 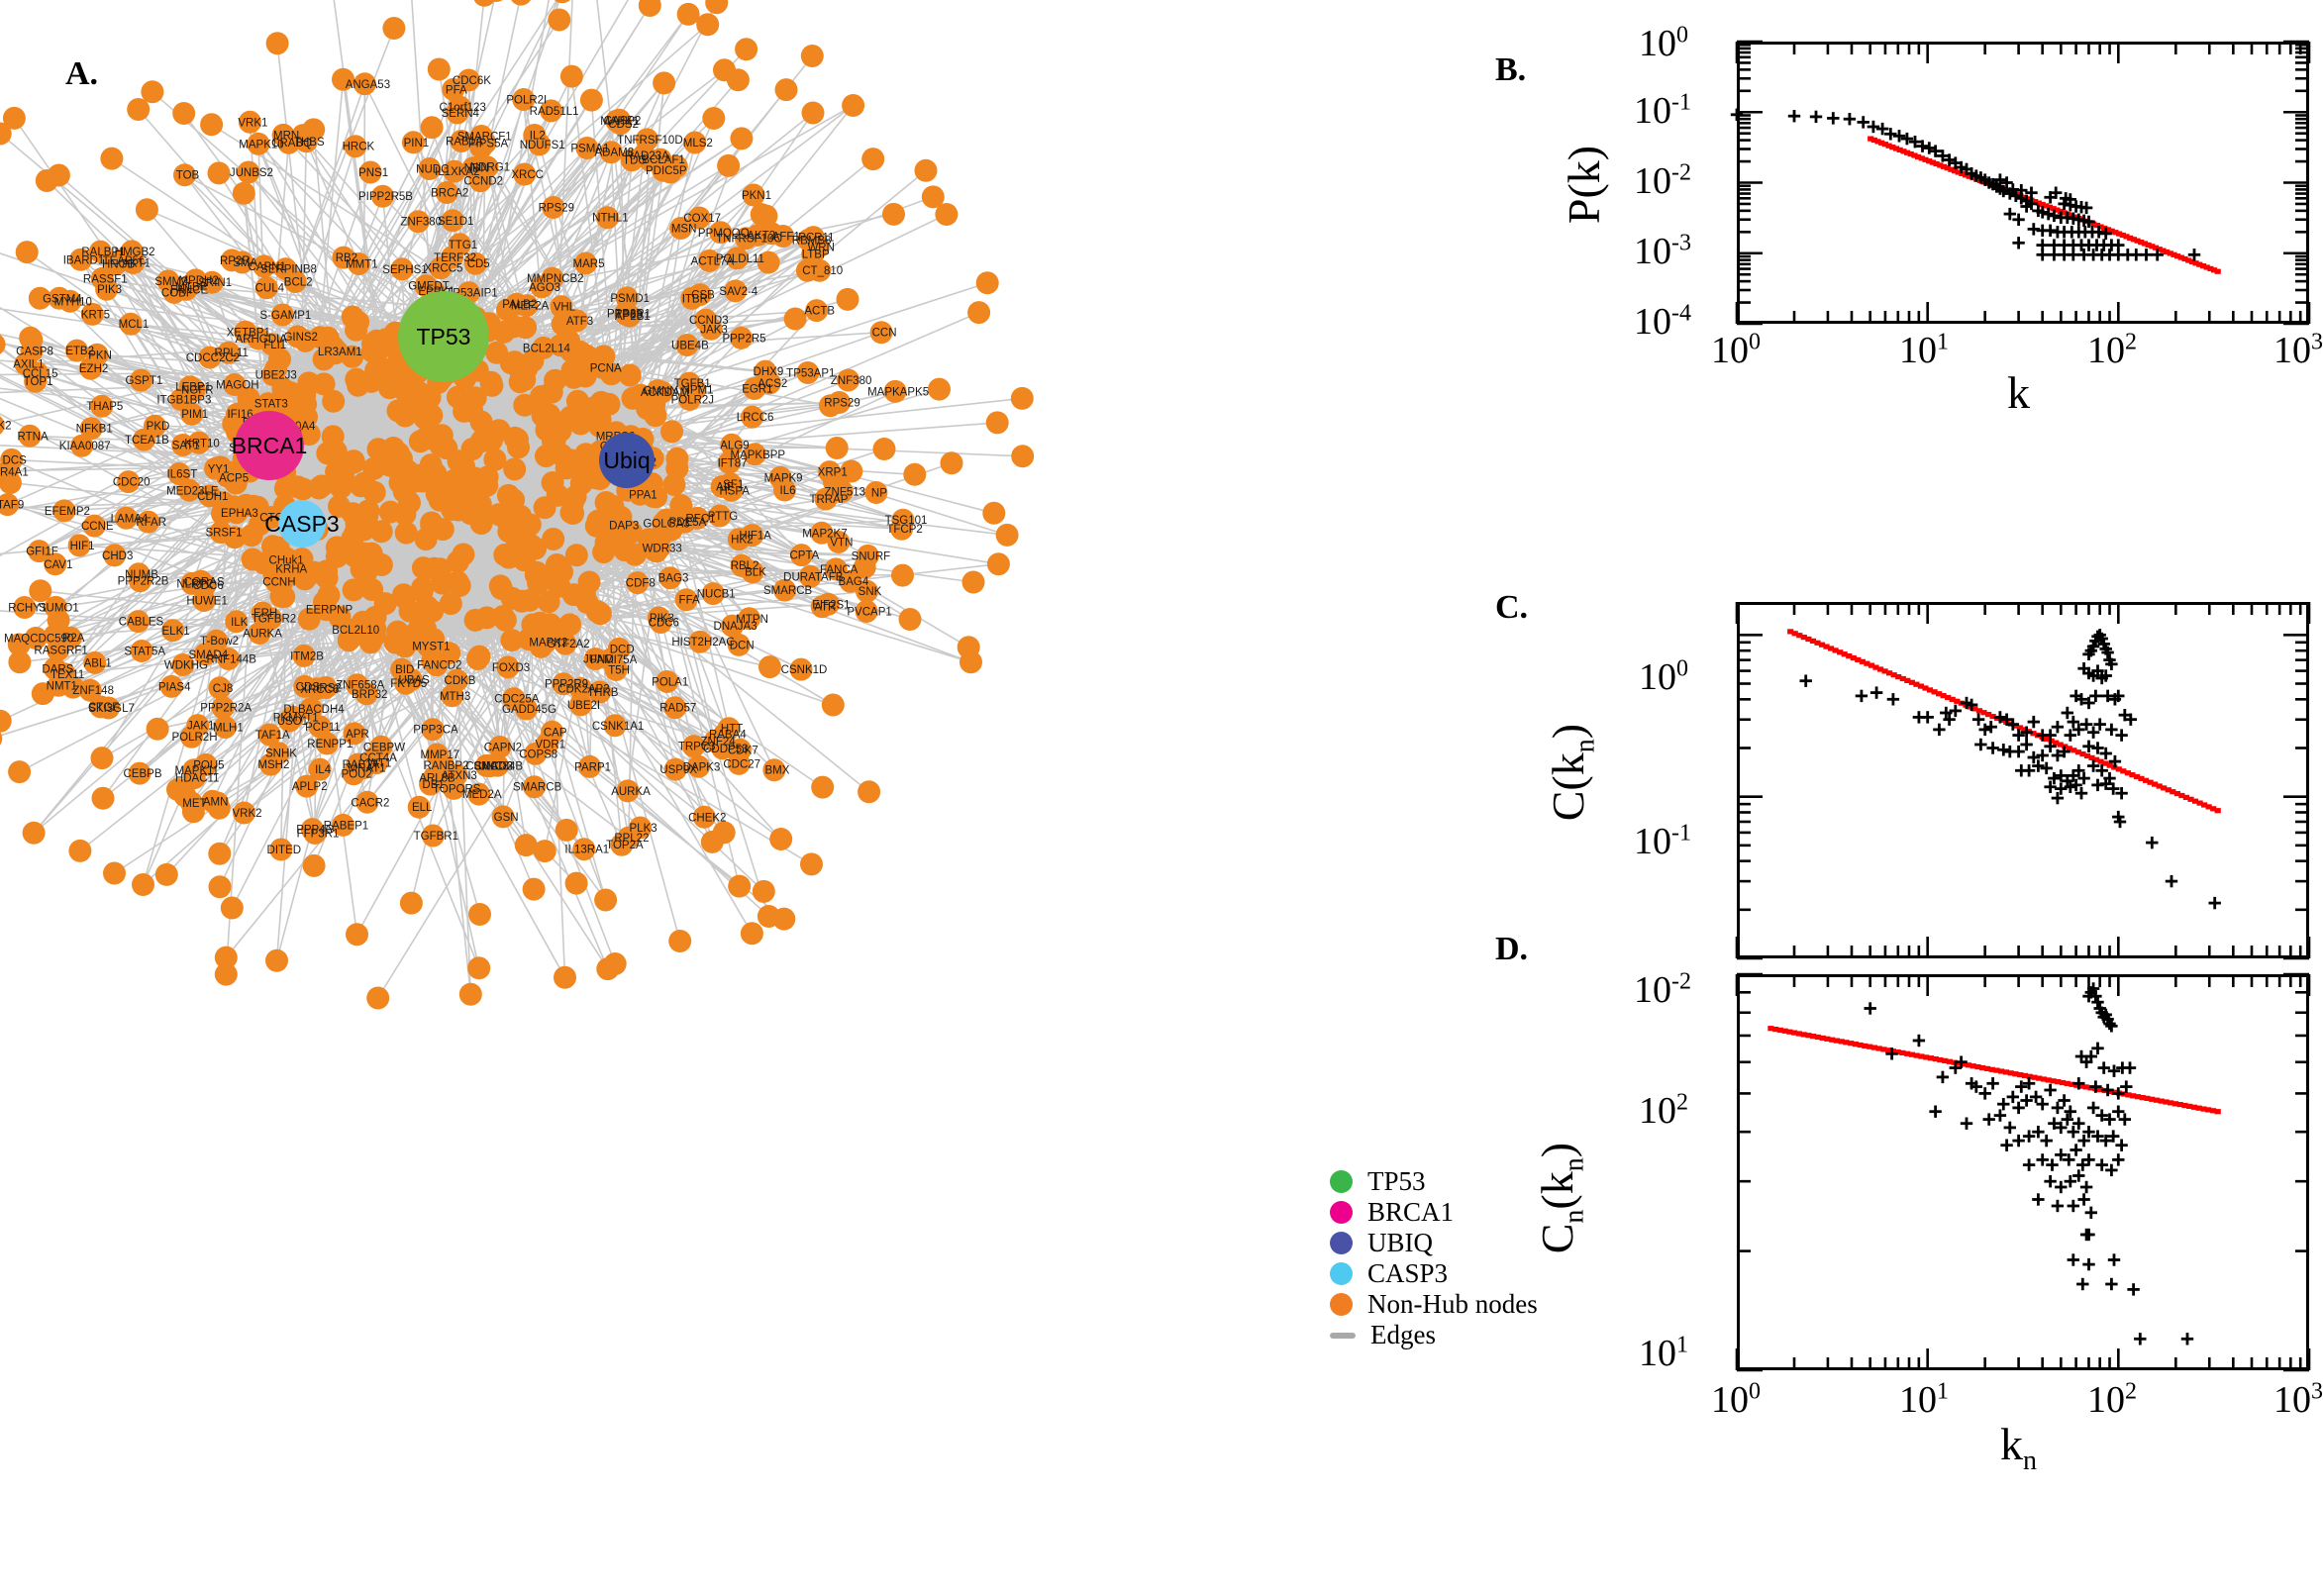 What do you see at coordinates (627, 460) in the screenshot?
I see `network-hub-ubiq` at bounding box center [627, 460].